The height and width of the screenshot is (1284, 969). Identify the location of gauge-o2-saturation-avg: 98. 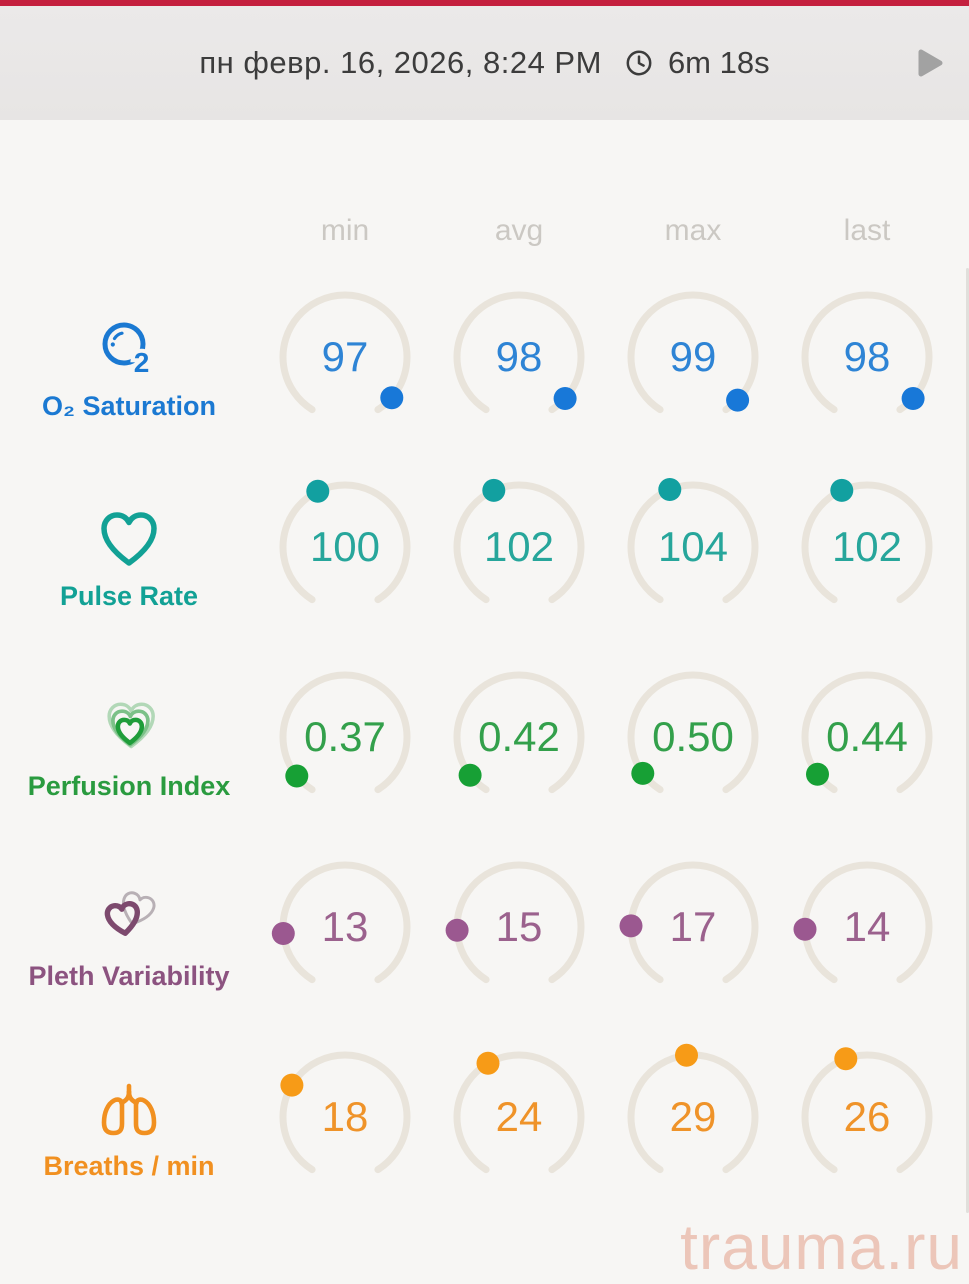
(519, 357).